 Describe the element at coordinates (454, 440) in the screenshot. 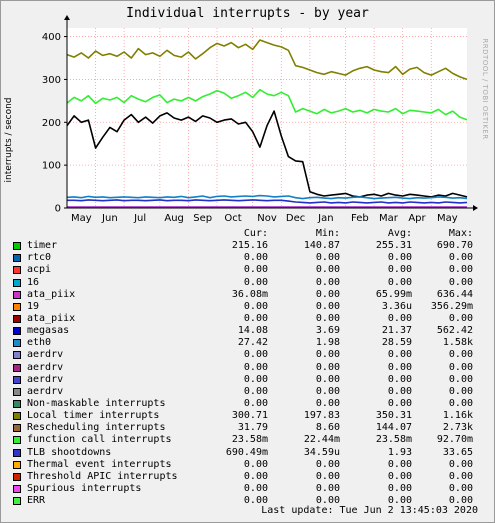

I see `legend-max: 92.70m` at that location.